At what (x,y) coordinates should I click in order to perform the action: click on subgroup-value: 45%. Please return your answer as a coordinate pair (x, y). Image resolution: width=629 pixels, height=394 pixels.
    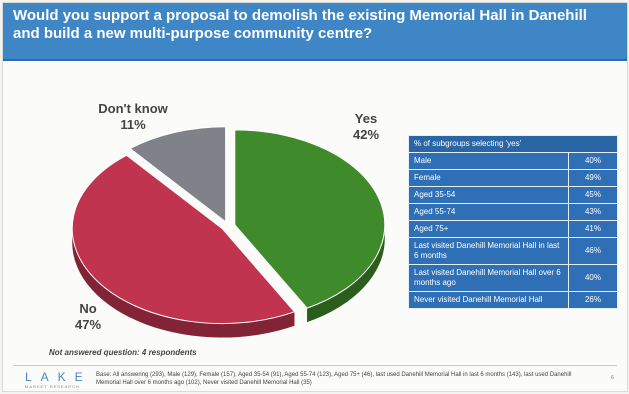
    Looking at the image, I should click on (593, 195).